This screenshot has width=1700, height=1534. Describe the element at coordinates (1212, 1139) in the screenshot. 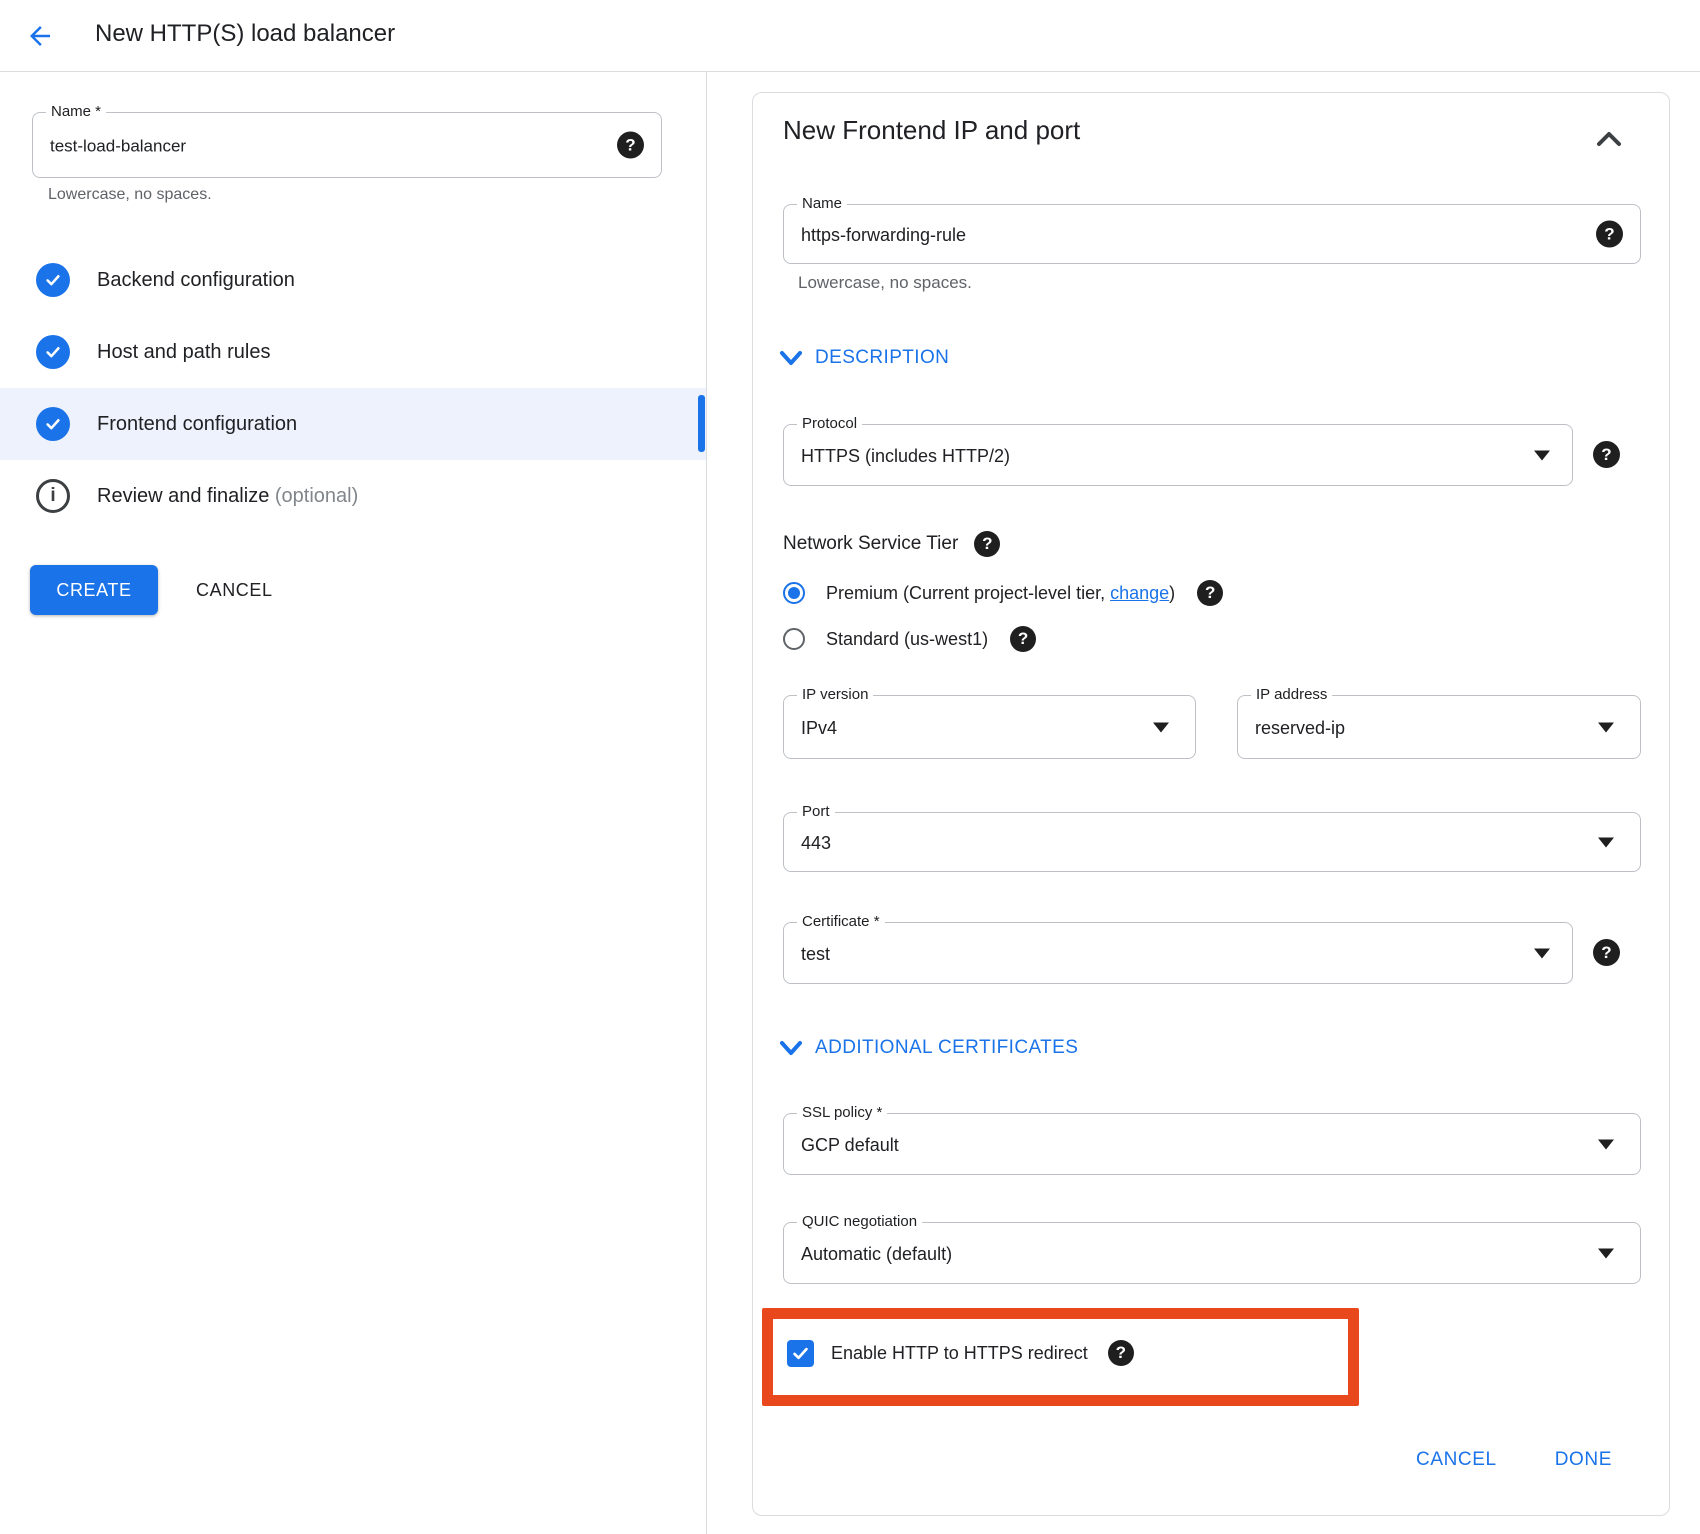

I see `ssl-policy-select: SSL policy * GCP default` at that location.